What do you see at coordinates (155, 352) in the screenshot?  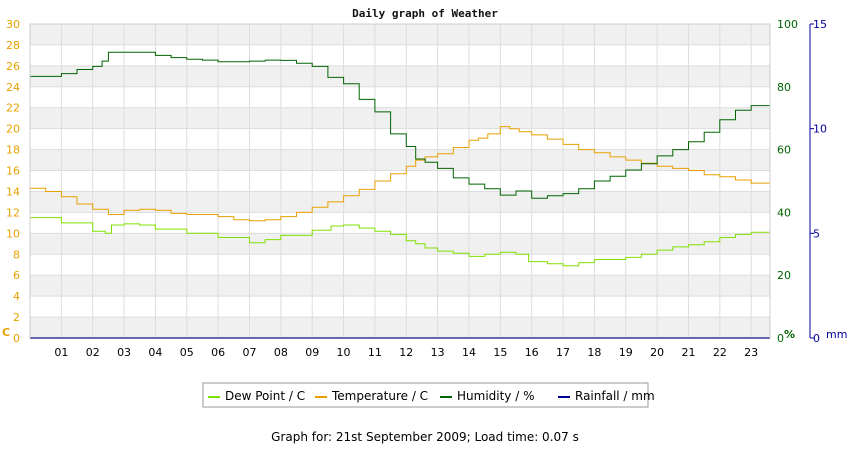 I see `x-tick-label: 04` at bounding box center [155, 352].